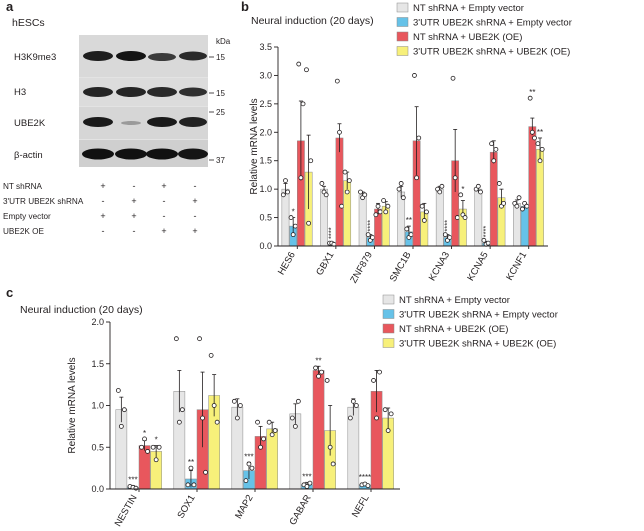 The height and width of the screenshot is (531, 644). Describe the element at coordinates (265, 161) in the screenshot. I see `y-tick-label: 1.5` at that location.